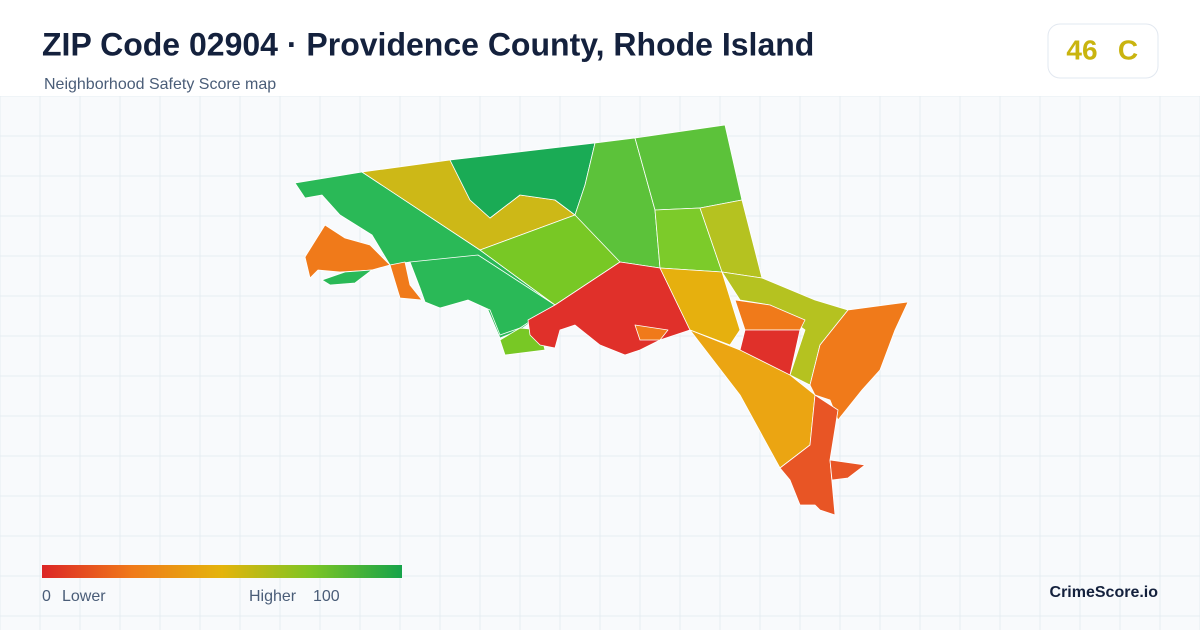 This screenshot has height=635, width=1200. I want to click on score-grade: C, so click(1128, 49).